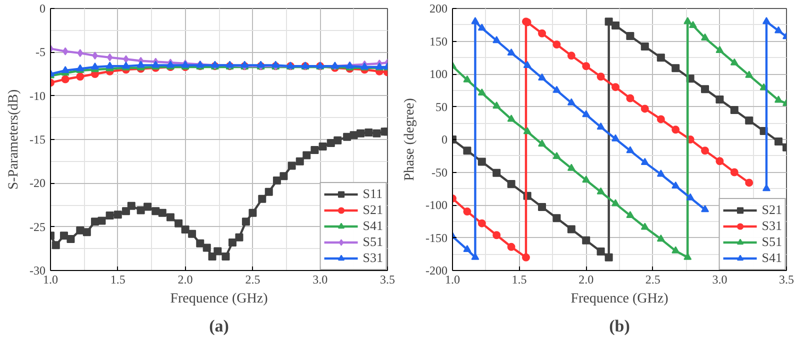  I want to click on x-tick-label: 3.0, so click(320, 279).